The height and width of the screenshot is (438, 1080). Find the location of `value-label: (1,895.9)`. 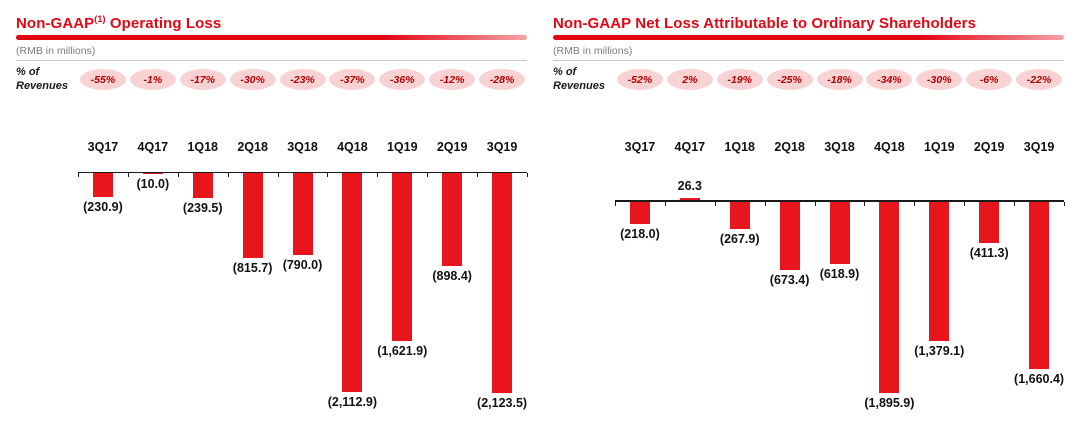

value-label: (1,895.9) is located at coordinates (889, 403).